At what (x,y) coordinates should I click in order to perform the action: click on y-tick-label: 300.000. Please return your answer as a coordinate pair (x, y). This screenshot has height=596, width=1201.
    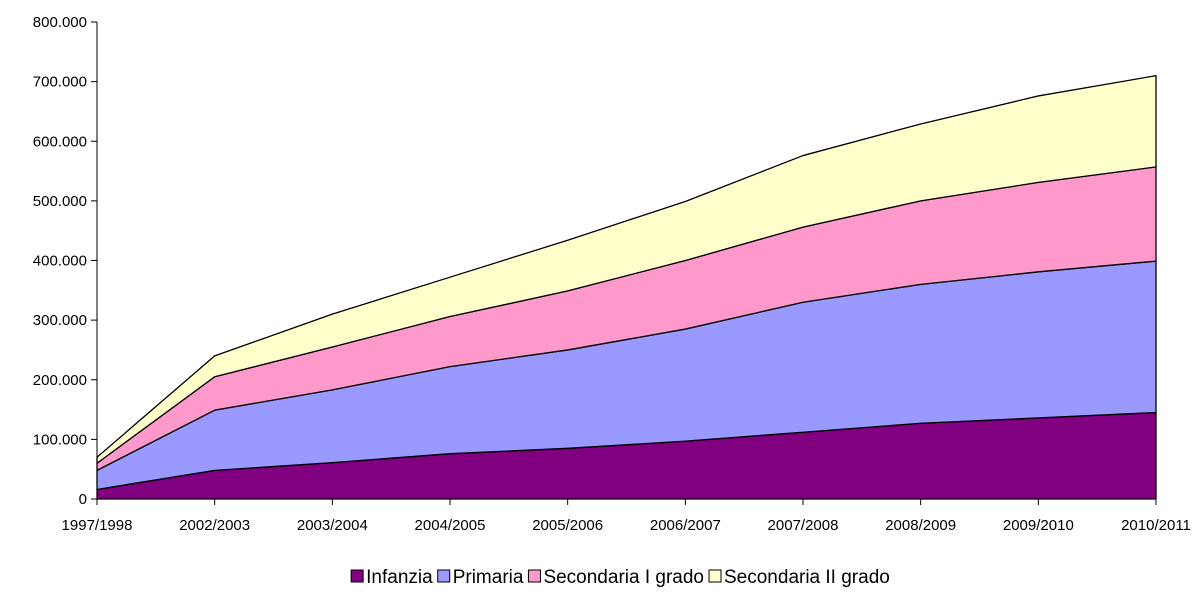
    Looking at the image, I should click on (60, 320).